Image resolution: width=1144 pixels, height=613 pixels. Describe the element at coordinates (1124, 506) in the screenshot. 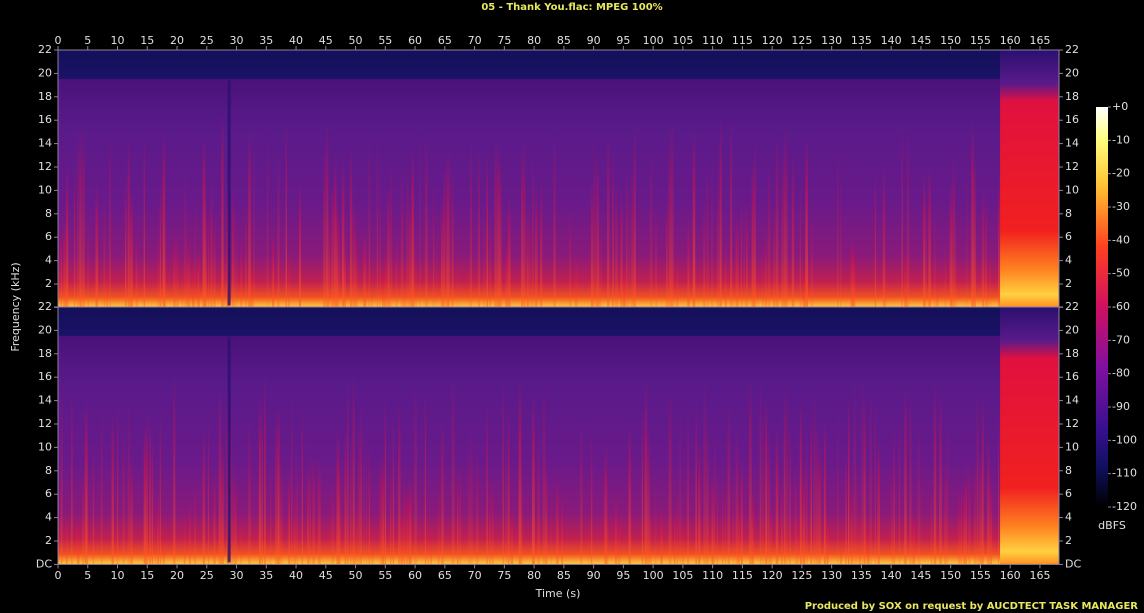

I see `colorbar-tick-label: -120` at that location.